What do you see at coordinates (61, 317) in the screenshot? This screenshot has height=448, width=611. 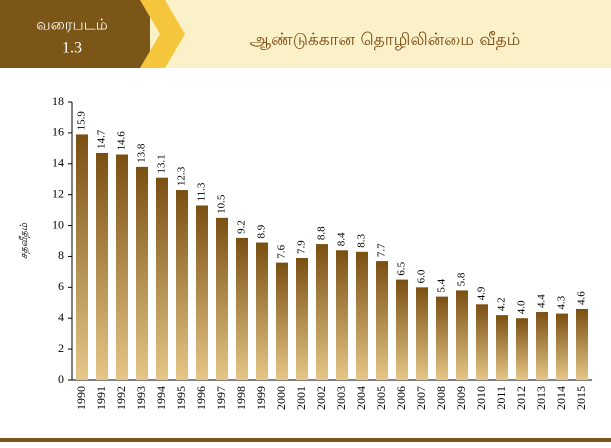 I see `y-tick-label: 4` at bounding box center [61, 317].